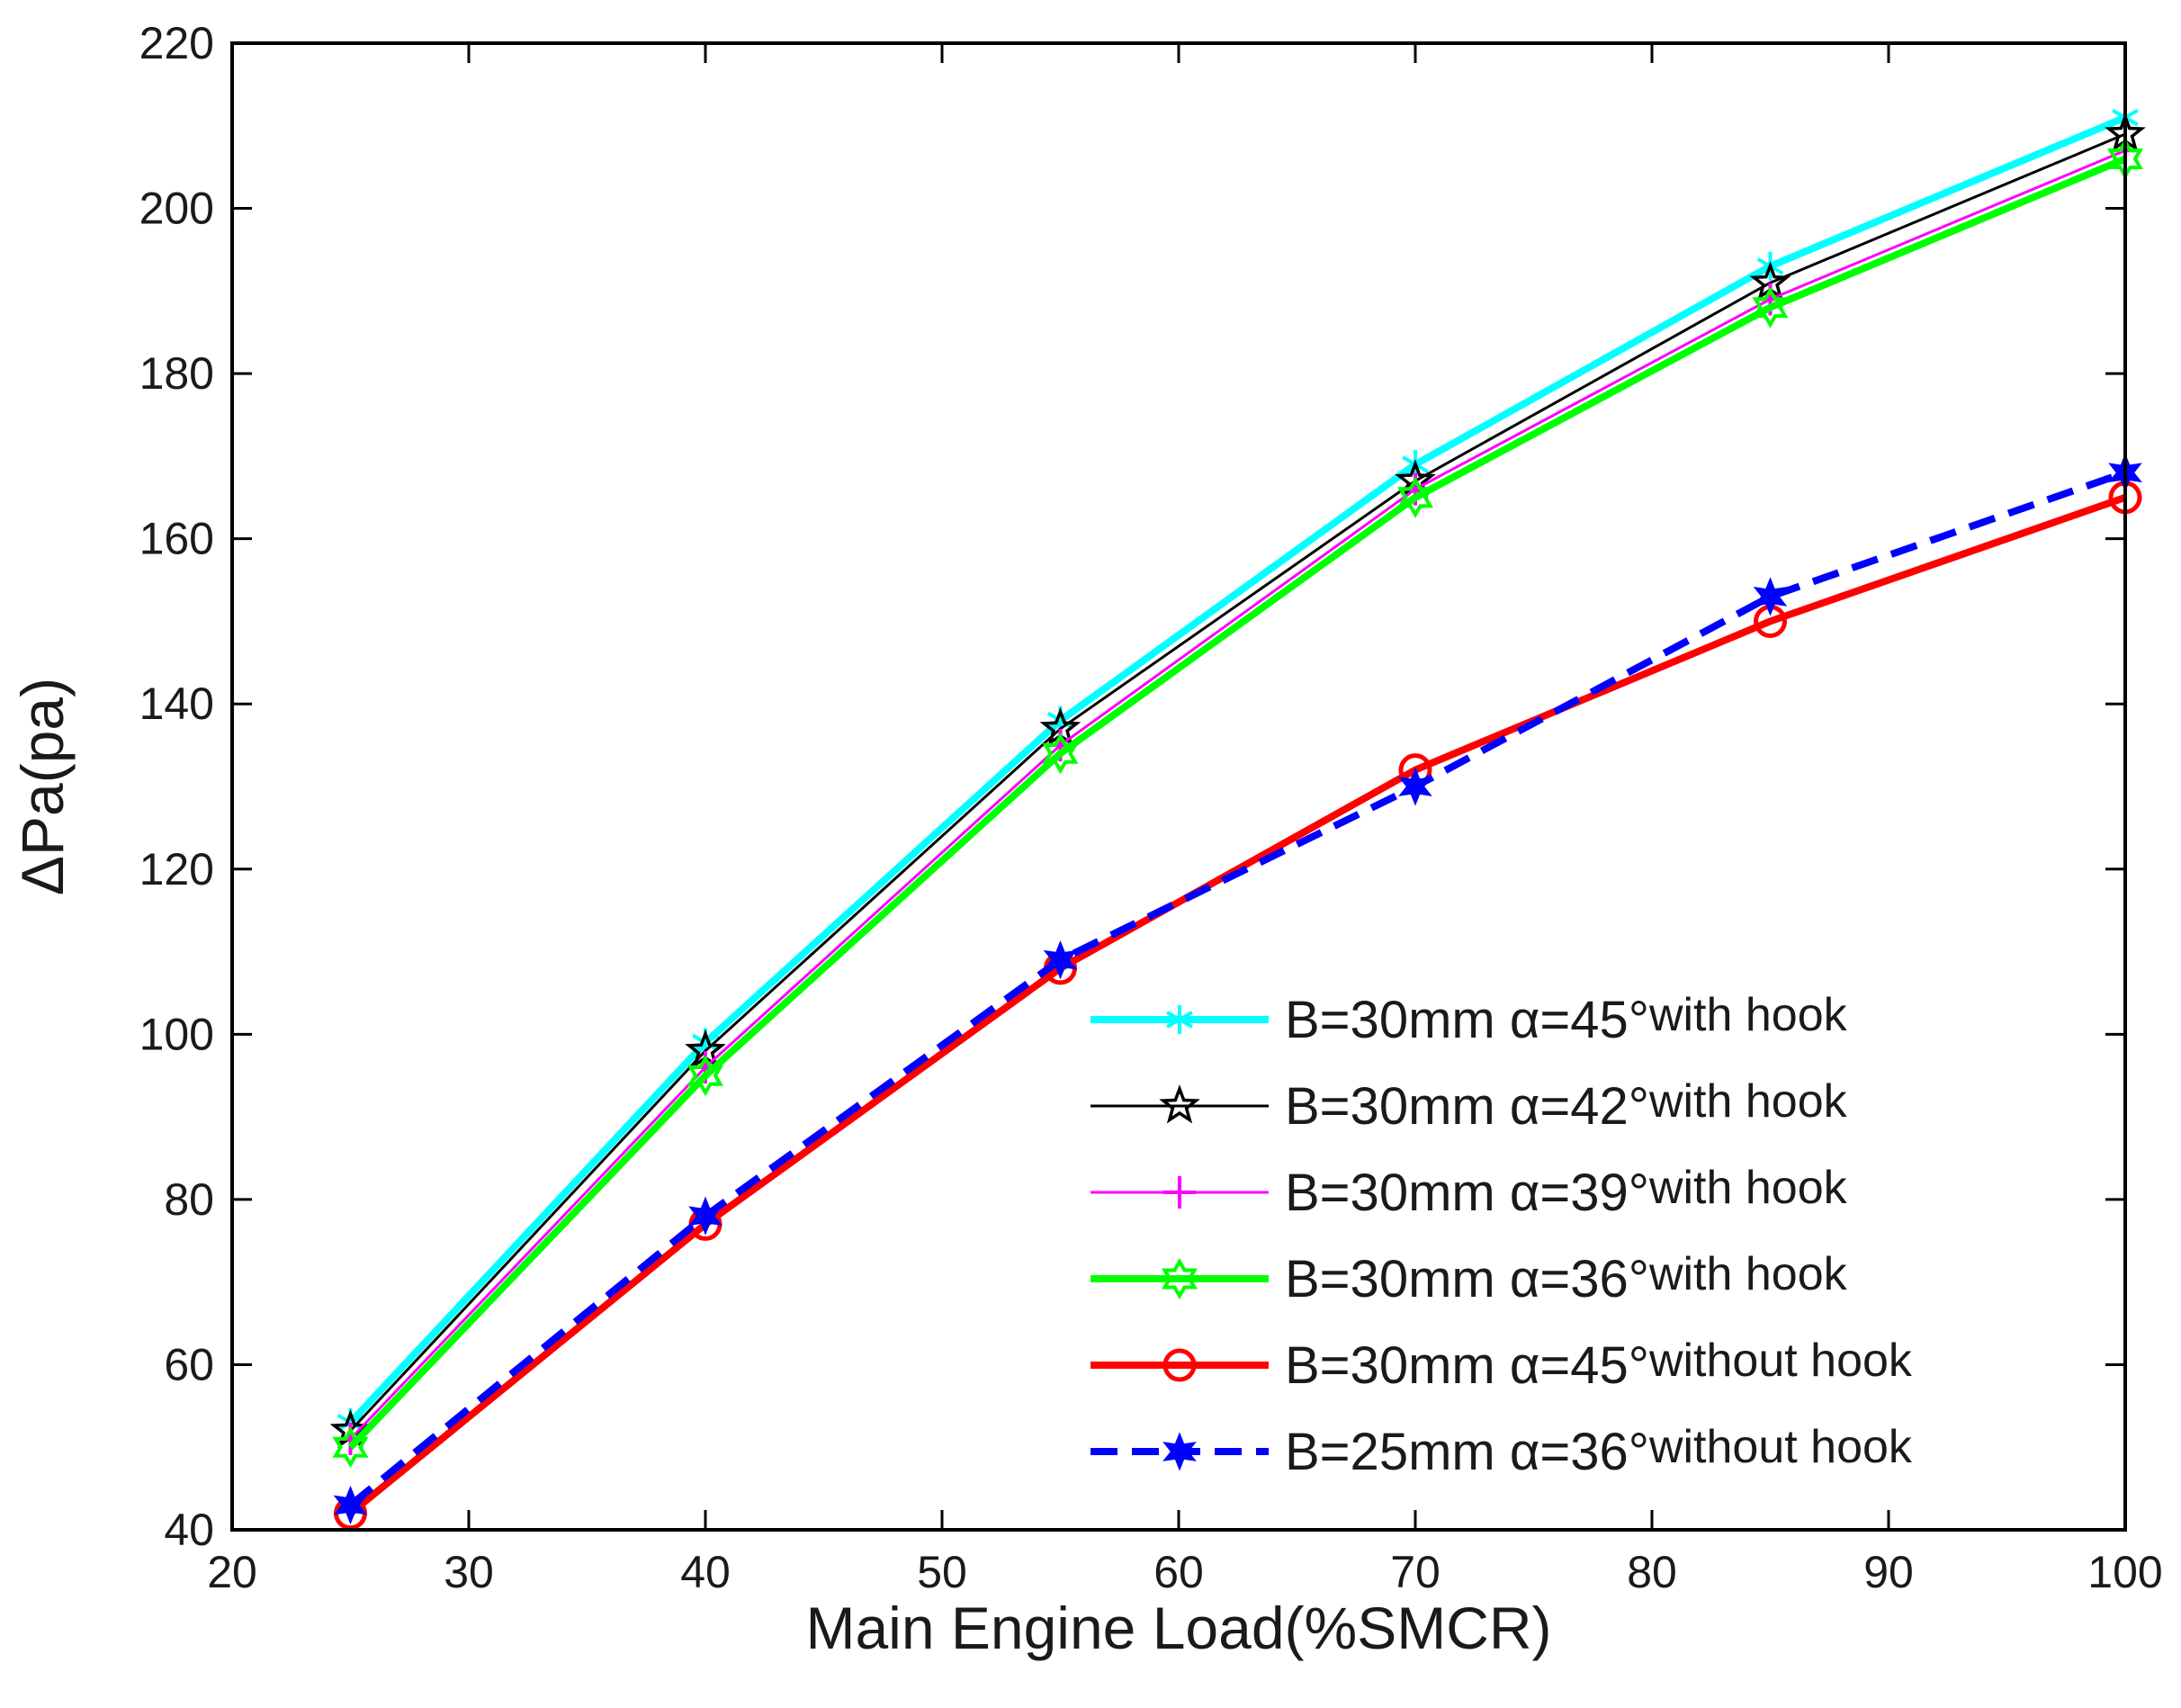 This screenshot has width=2181, height=1708. I want to click on legend-label: B=30mm α=36°with hook, so click(1567, 1278).